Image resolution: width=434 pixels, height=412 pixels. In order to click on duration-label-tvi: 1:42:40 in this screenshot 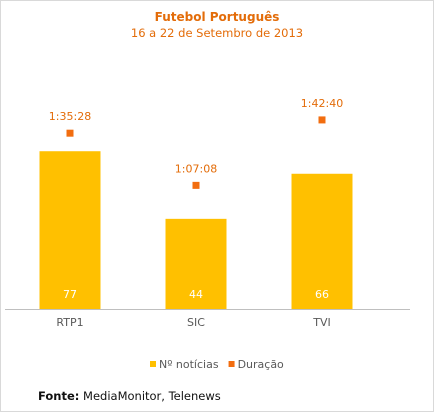, I will do `click(322, 103)`.